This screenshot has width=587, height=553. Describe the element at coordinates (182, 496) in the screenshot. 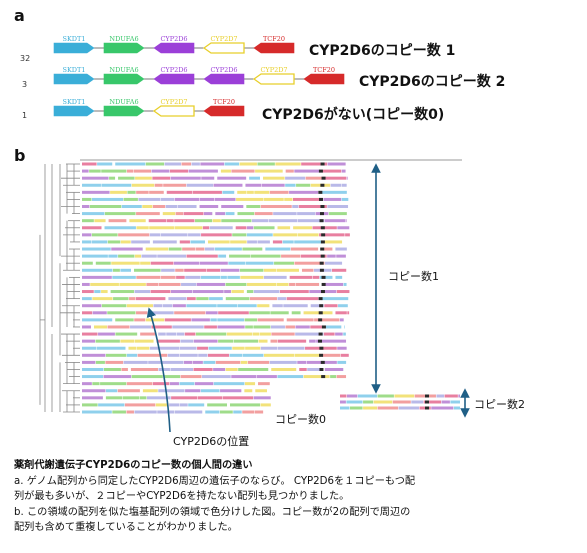

I see `caption-a-line-2: 列が最も多いが、２コピーやCYP2D6を持たない配列も見つかりました。` at that location.